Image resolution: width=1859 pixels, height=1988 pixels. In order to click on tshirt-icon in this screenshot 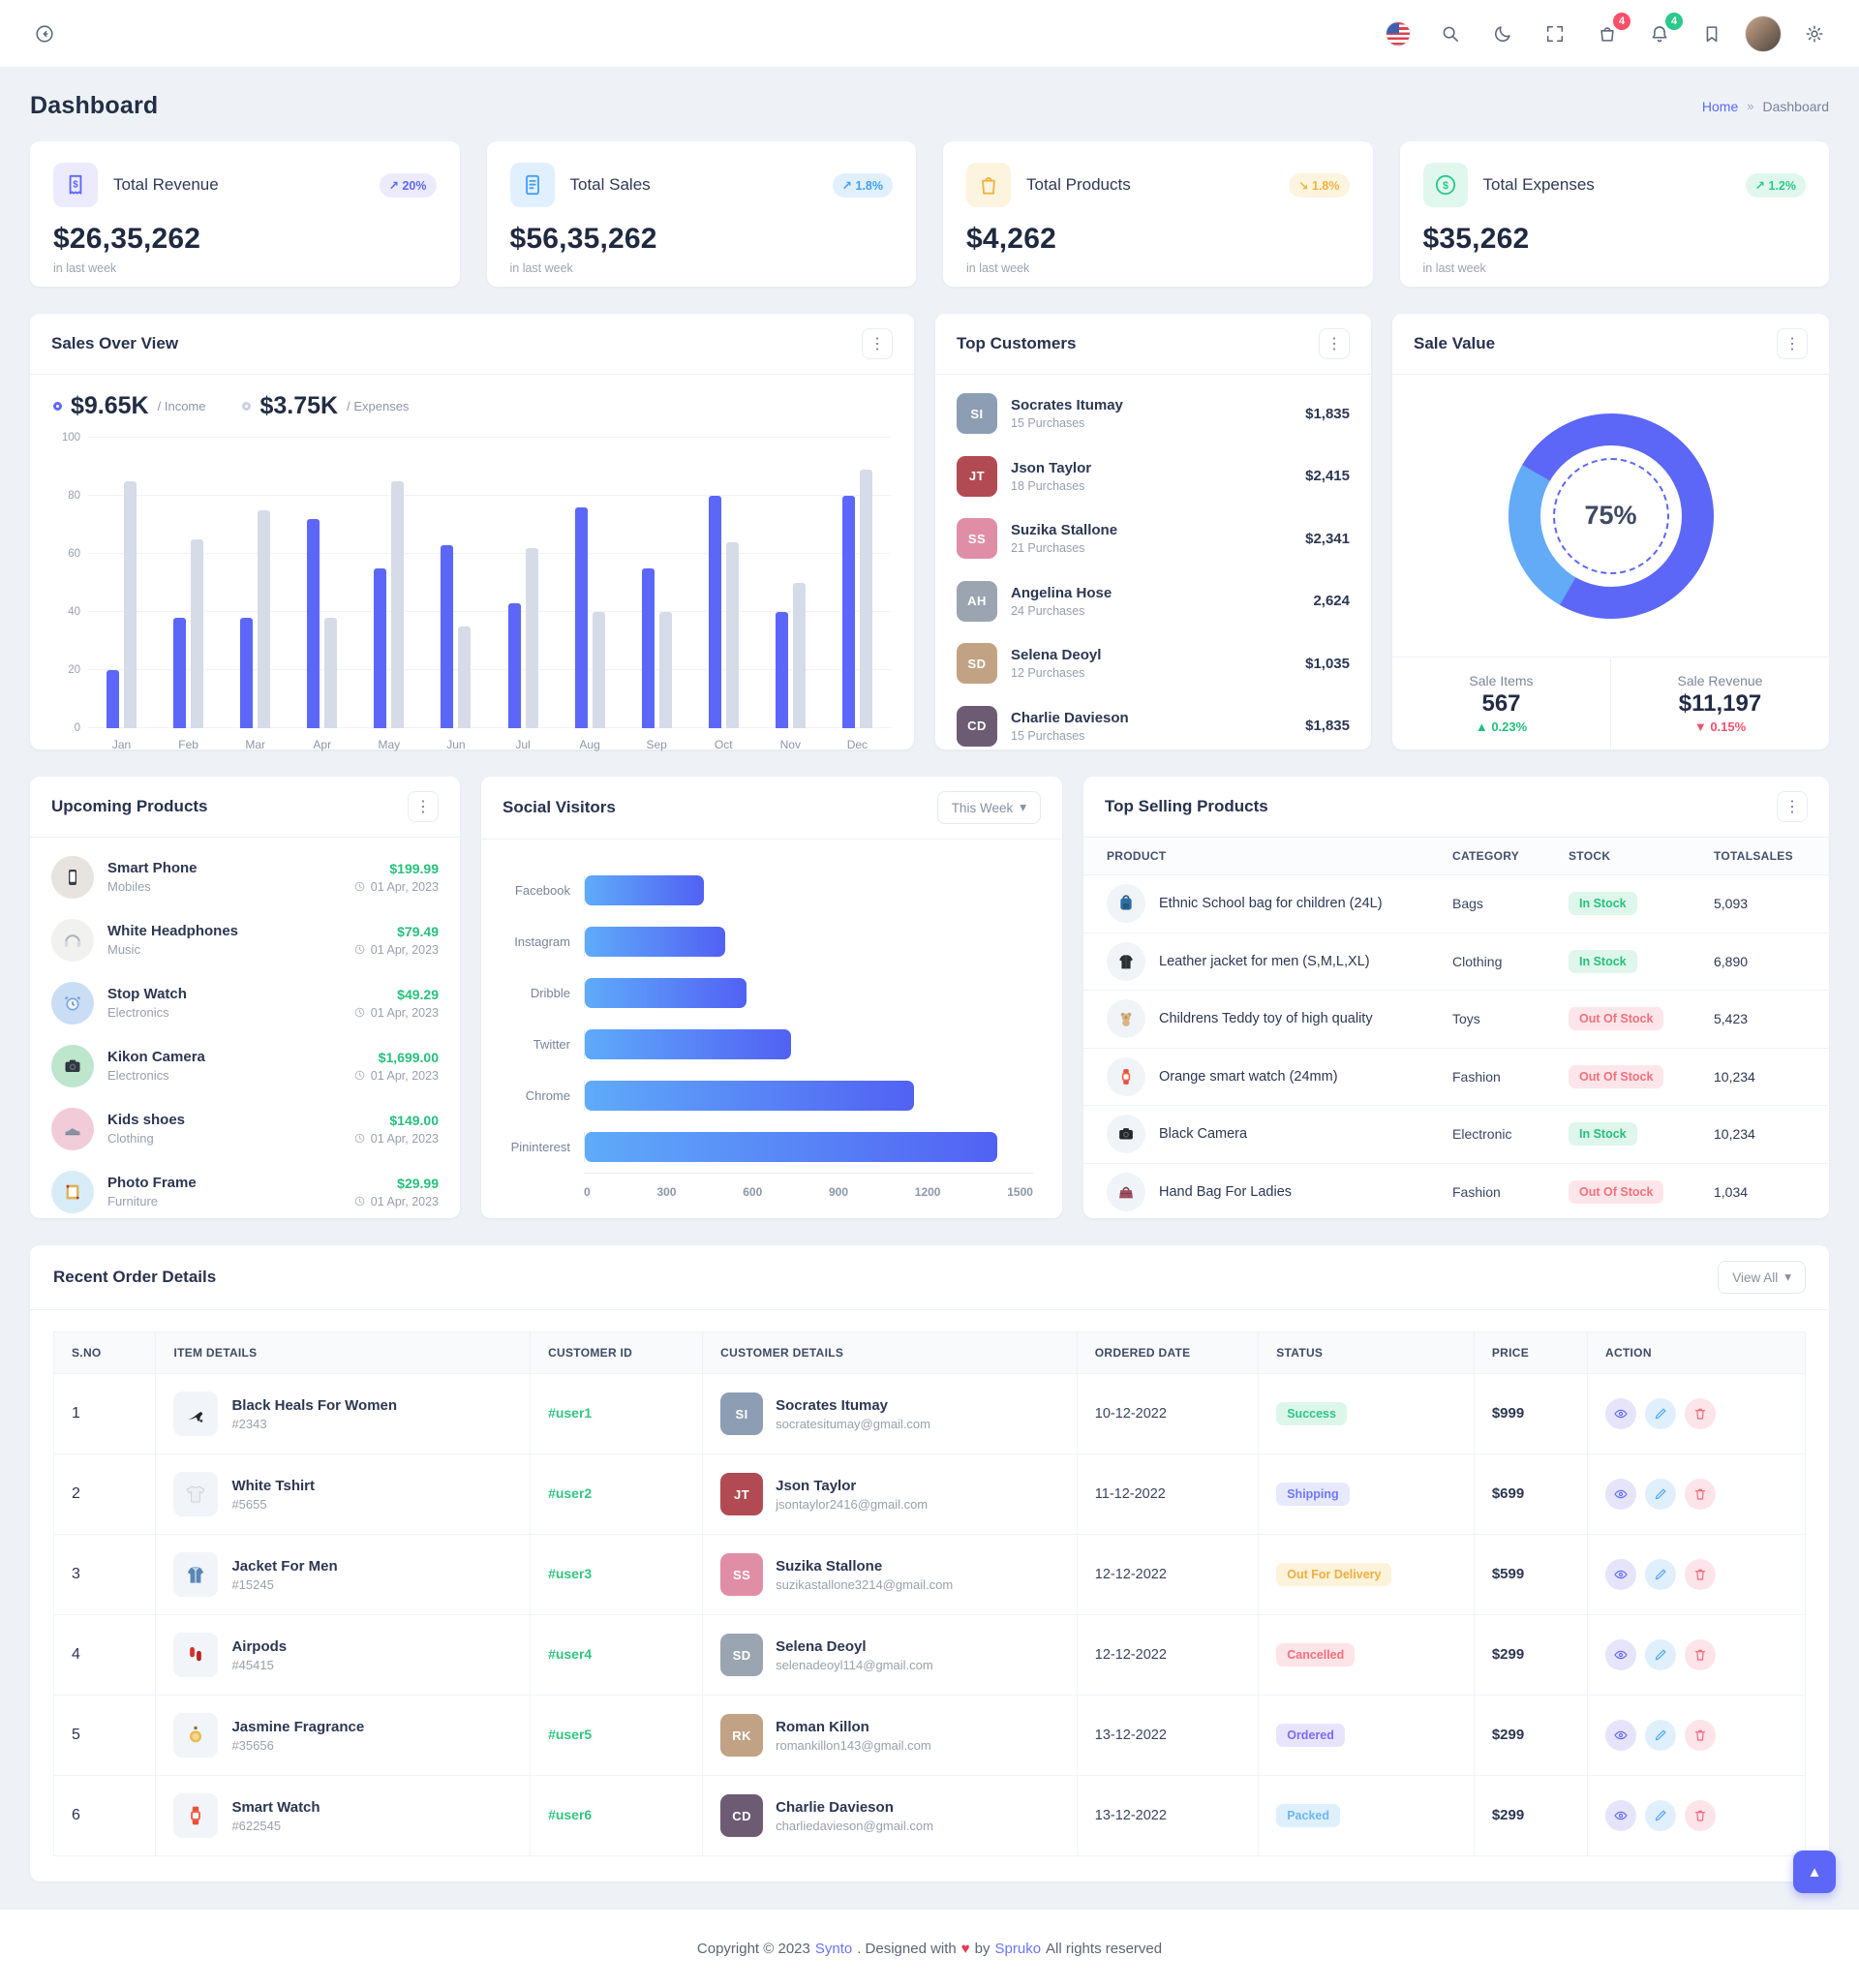, I will do `click(195, 1494)`.